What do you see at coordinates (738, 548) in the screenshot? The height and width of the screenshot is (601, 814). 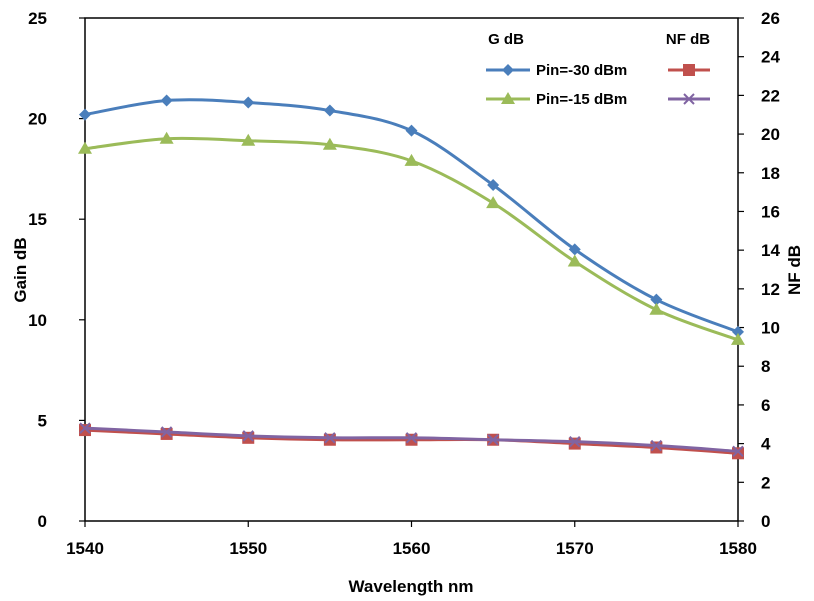 I see `x-tick-label: 1580` at bounding box center [738, 548].